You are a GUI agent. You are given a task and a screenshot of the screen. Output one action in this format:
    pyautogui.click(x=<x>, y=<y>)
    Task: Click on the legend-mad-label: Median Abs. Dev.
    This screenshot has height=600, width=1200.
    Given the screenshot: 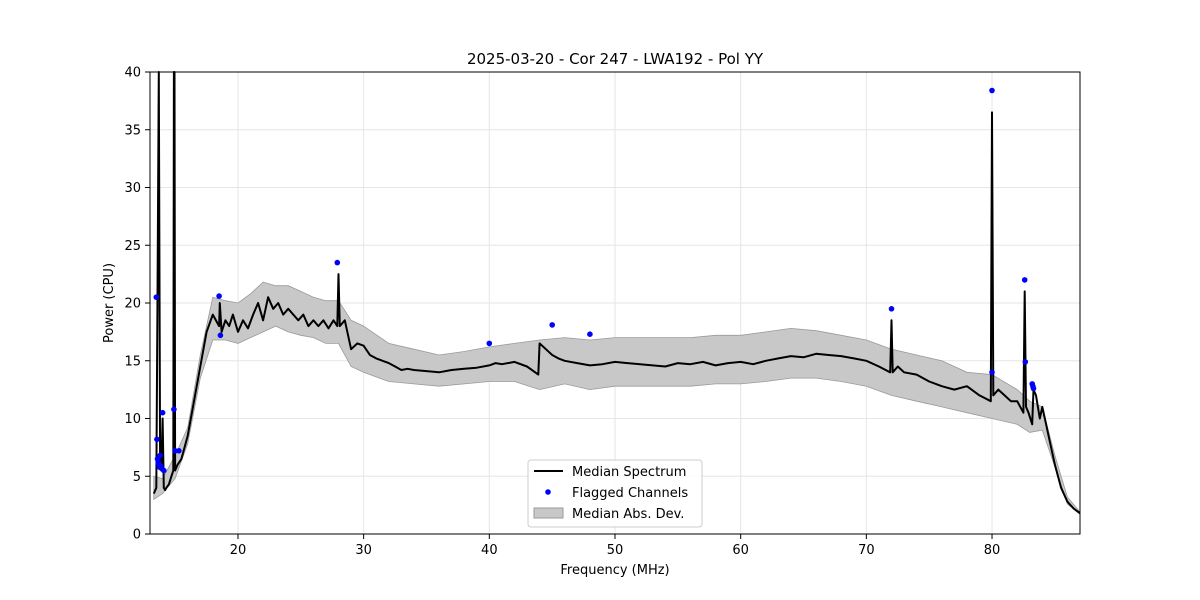 What is the action you would take?
    pyautogui.click(x=628, y=514)
    